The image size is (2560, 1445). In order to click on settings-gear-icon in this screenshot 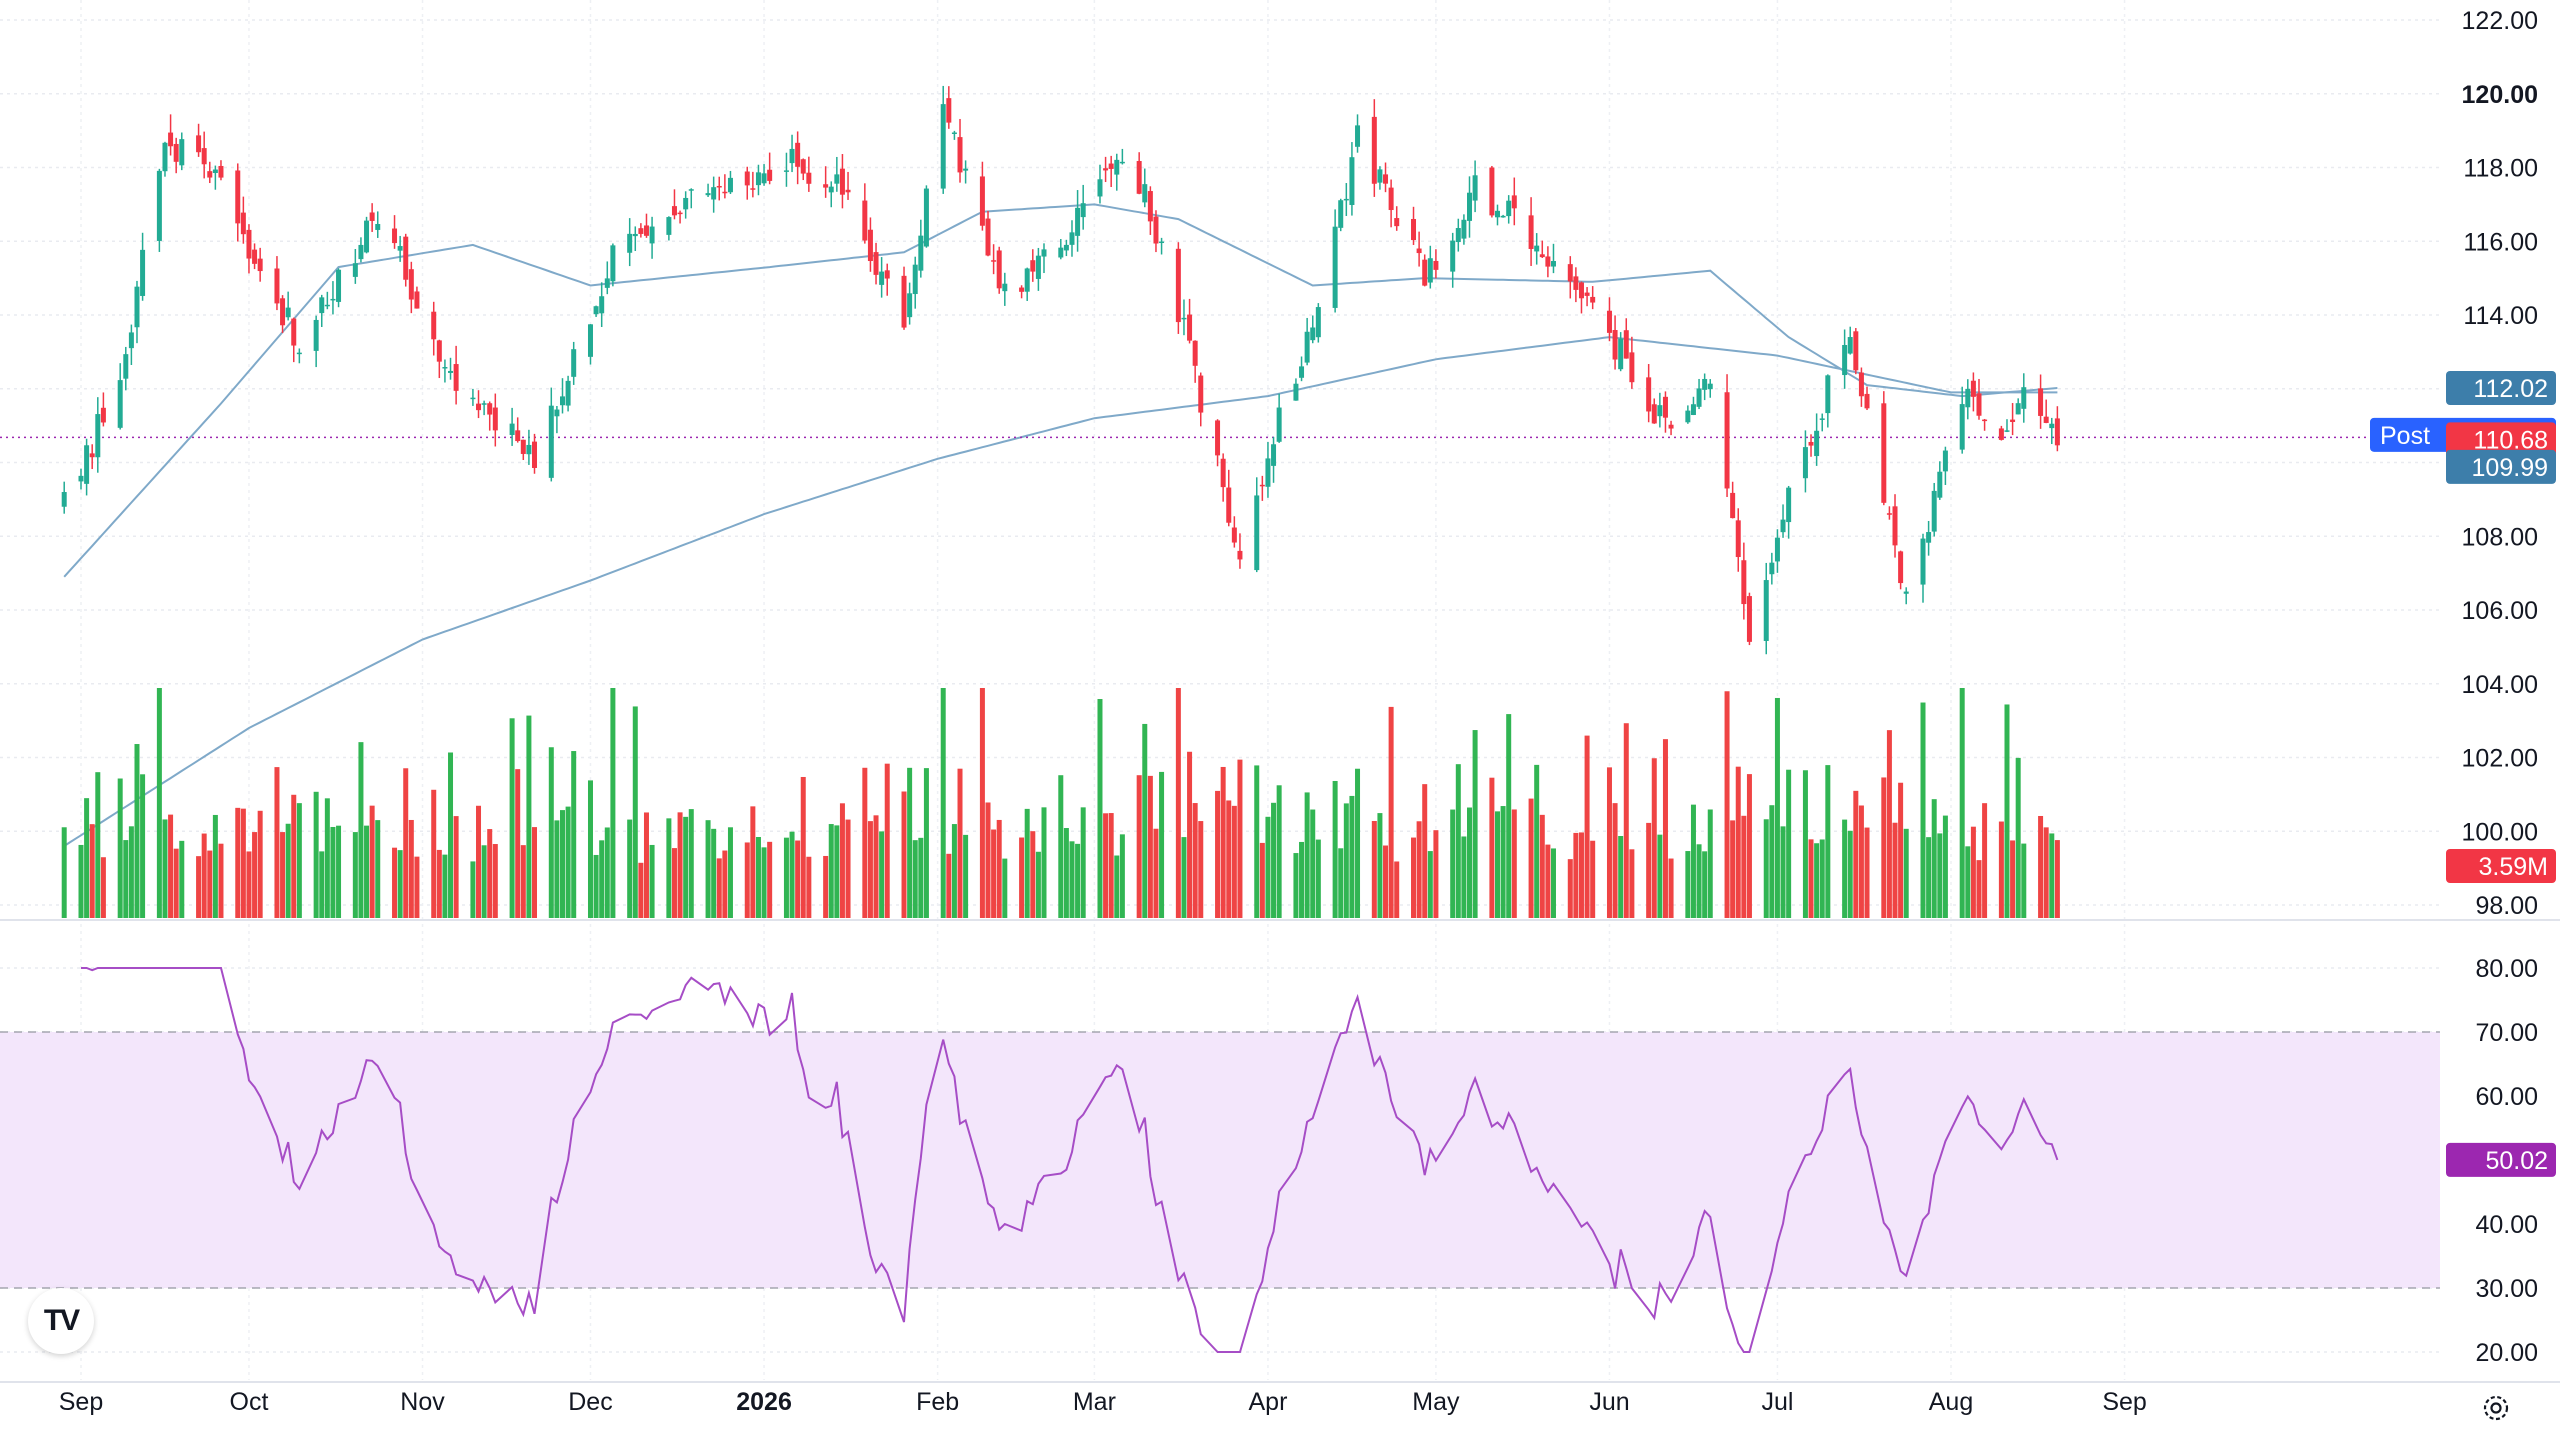, I will do `click(2496, 1408)`.